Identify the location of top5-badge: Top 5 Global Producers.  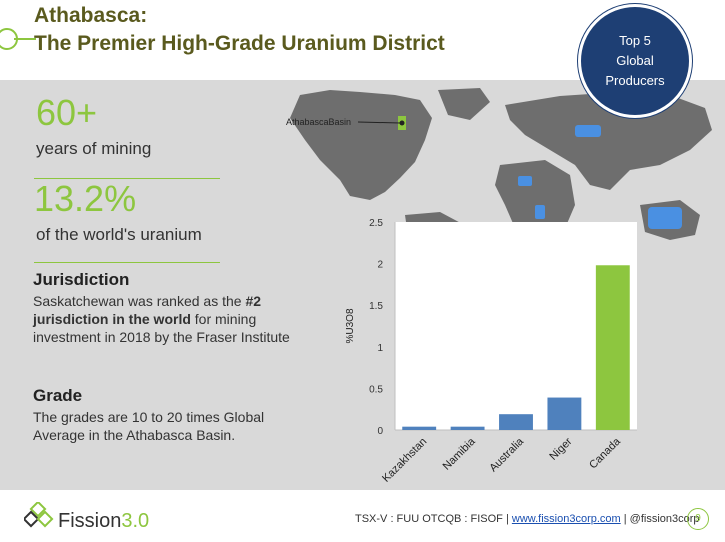
(635, 61).